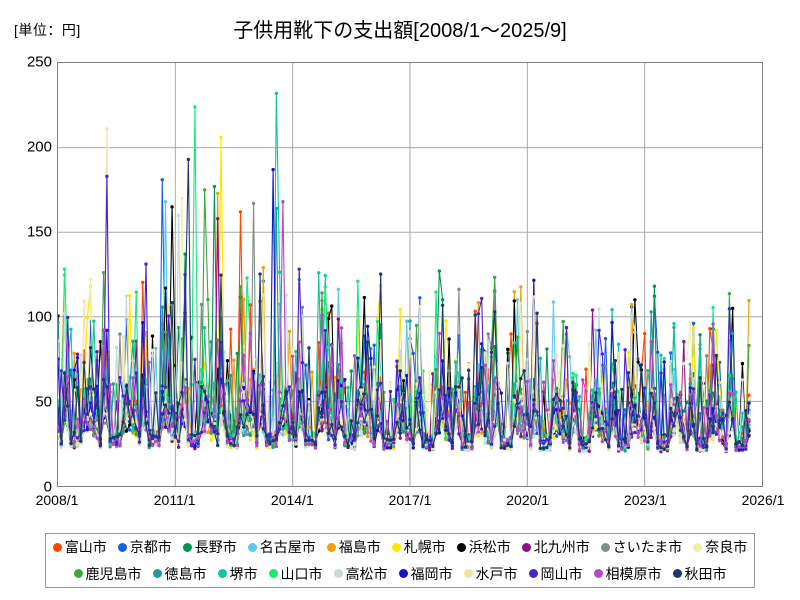  Describe the element at coordinates (418, 547) in the screenshot. I see `legend-item-札幌市: 札幌市` at that location.